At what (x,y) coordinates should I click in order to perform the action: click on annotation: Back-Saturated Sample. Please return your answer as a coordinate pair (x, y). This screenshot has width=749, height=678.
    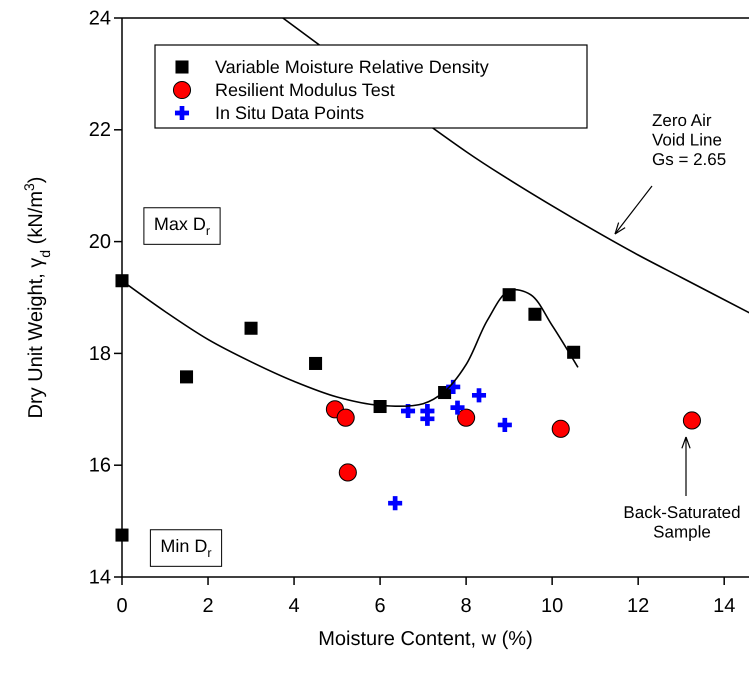
    Looking at the image, I should click on (682, 522).